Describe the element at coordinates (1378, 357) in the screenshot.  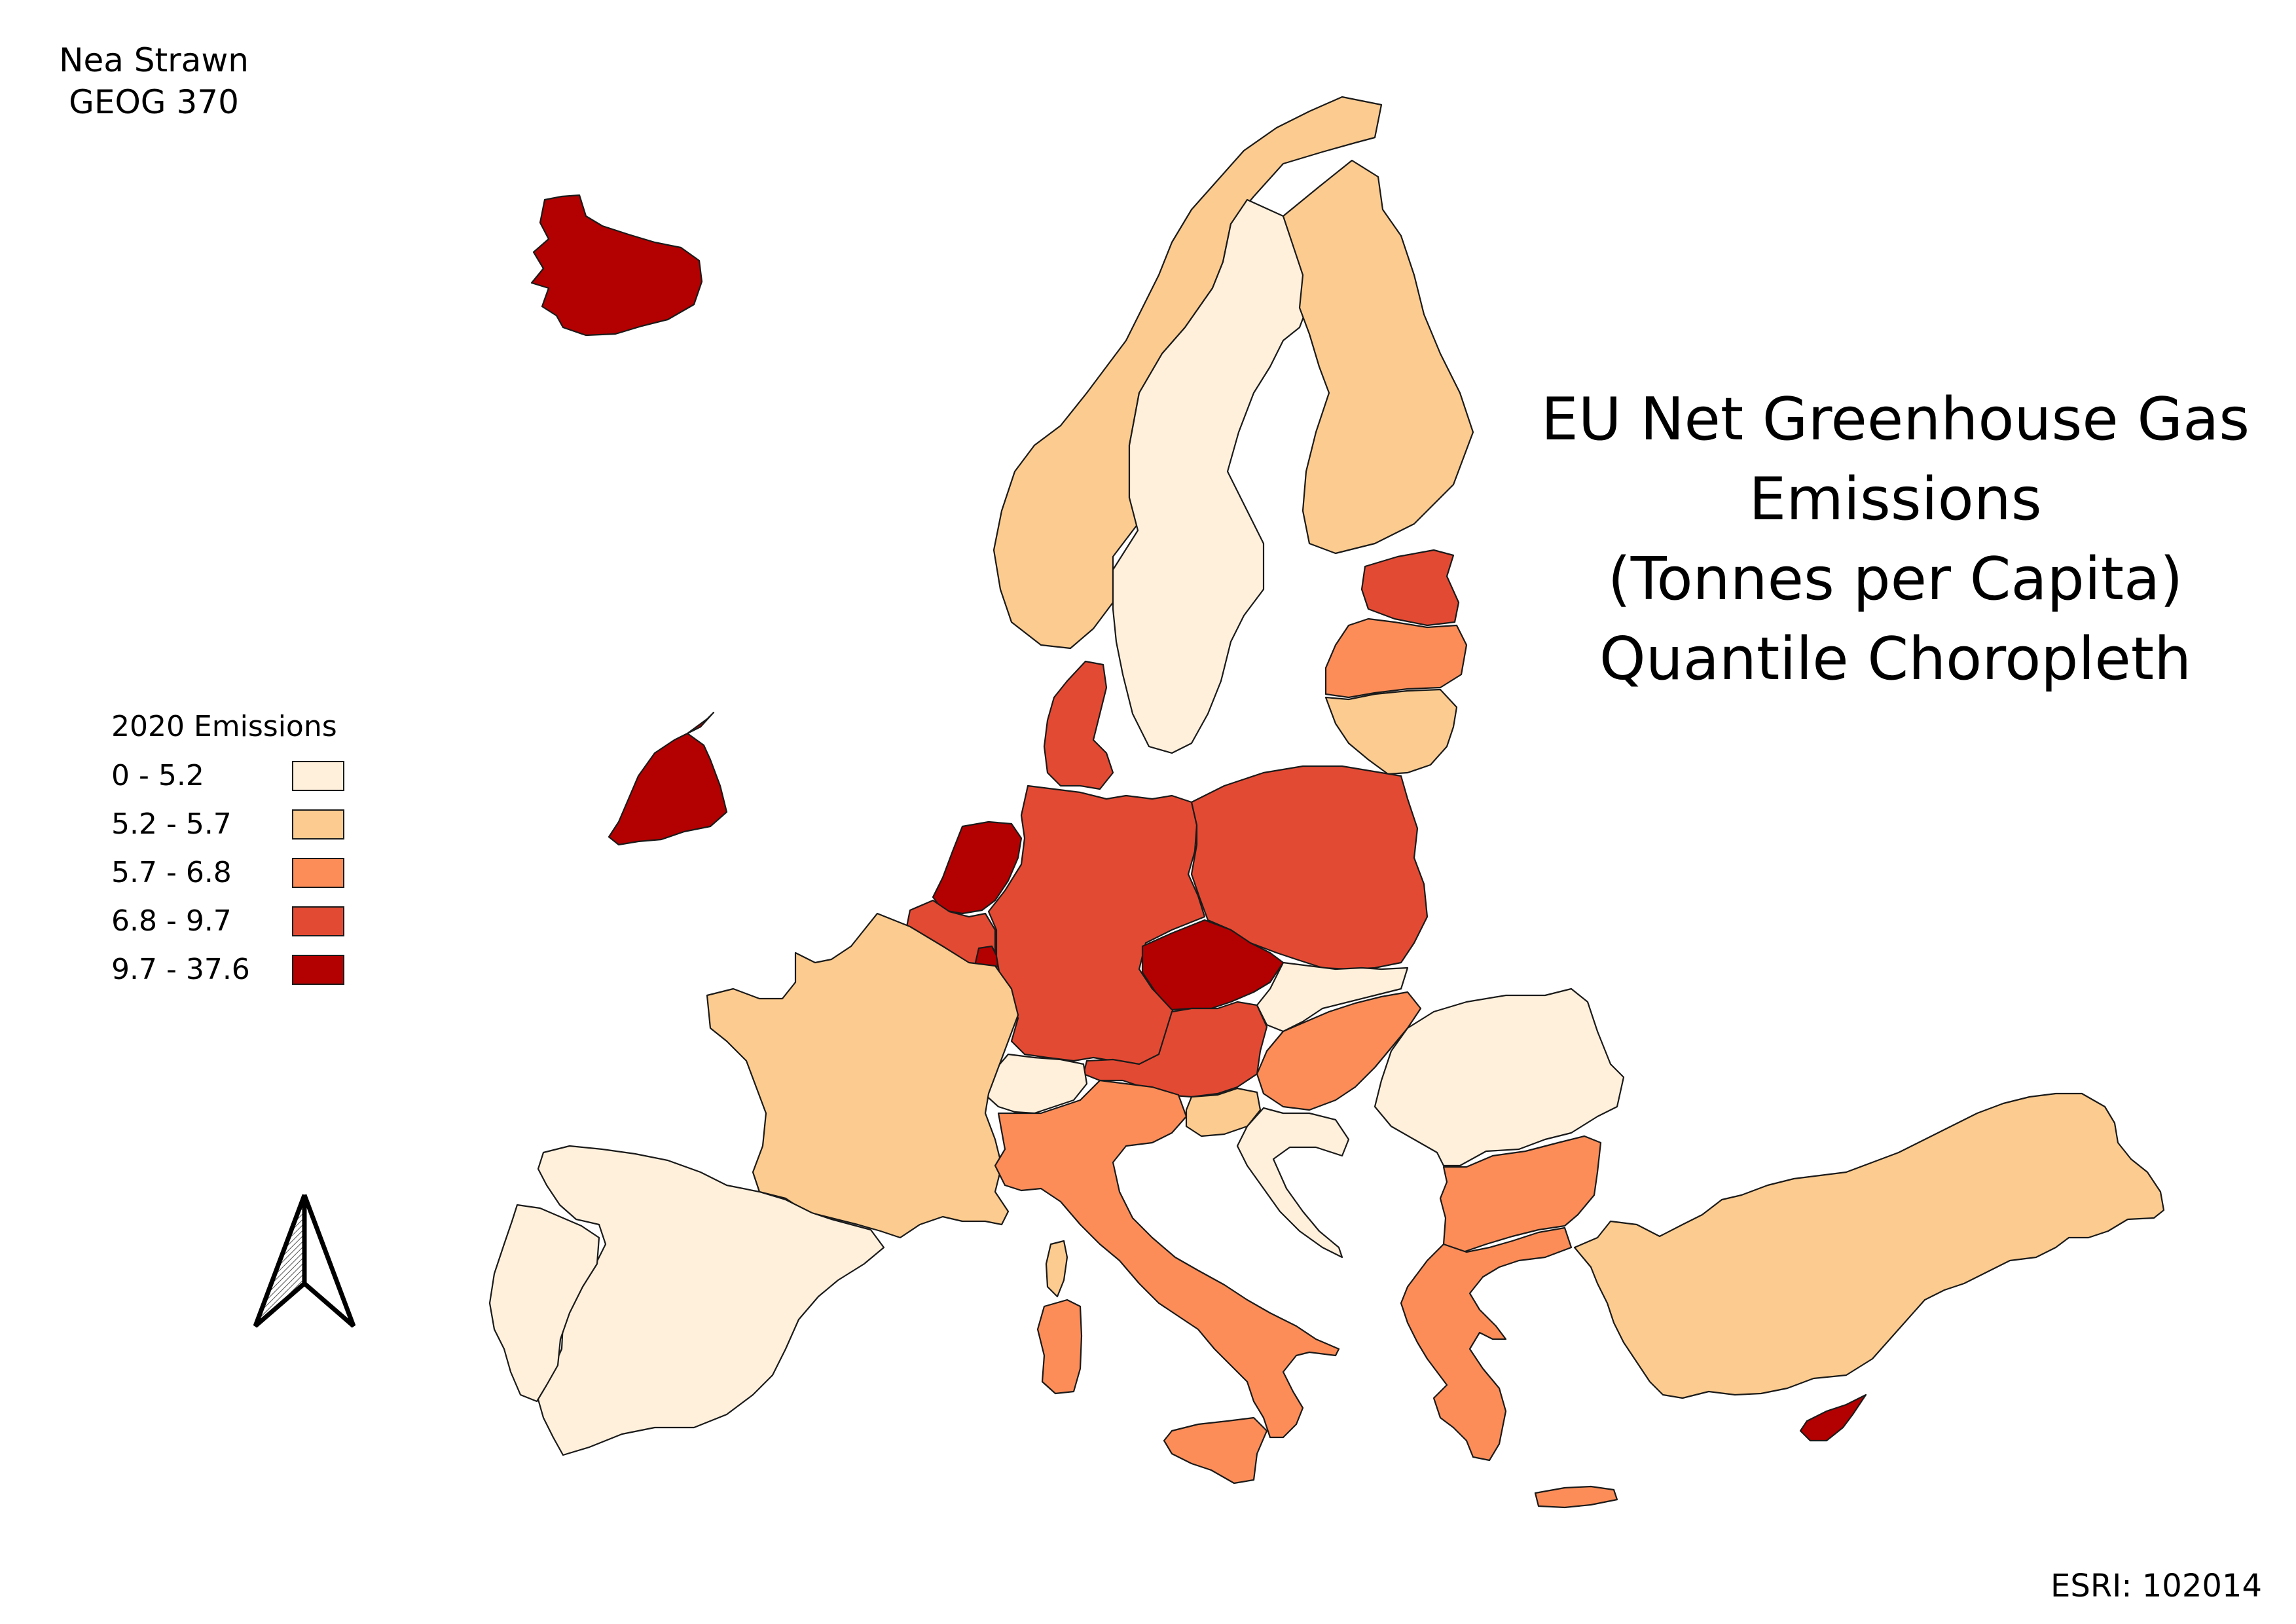
I see `country-finland` at that location.